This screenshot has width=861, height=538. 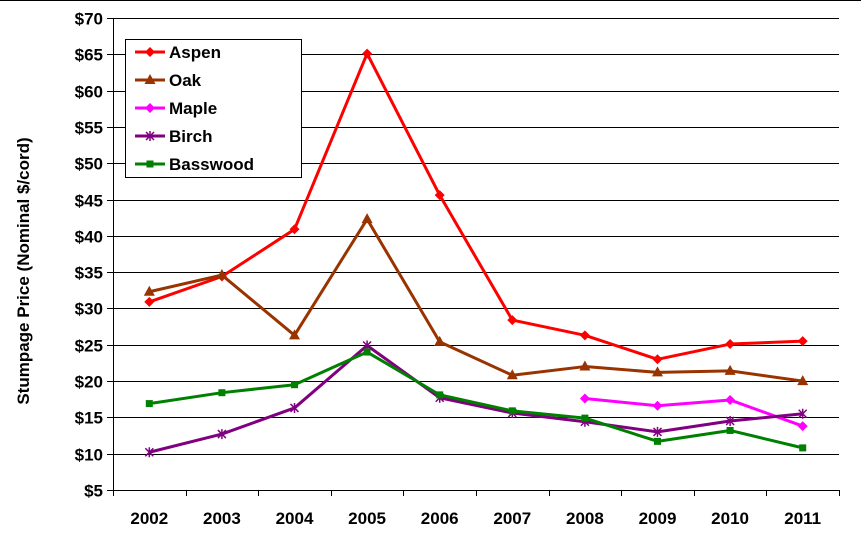 I want to click on x-tick-label: 2007, so click(x=512, y=518).